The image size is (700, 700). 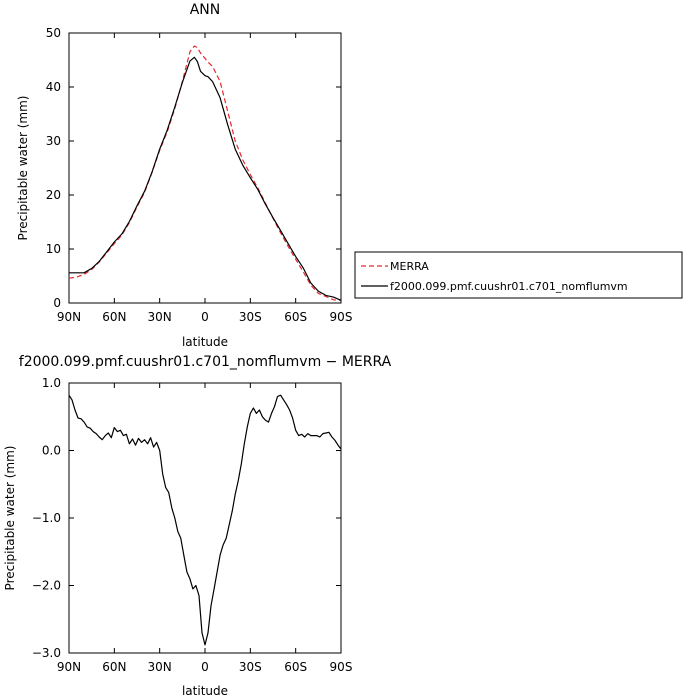 What do you see at coordinates (295, 667) in the screenshot?
I see `bottom-x-tick-label: 60S` at bounding box center [295, 667].